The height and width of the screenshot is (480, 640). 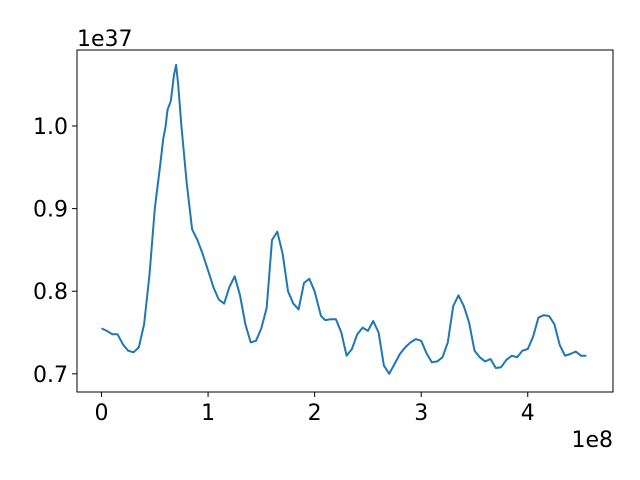 What do you see at coordinates (421, 413) in the screenshot?
I see `x-tick-label: 3` at bounding box center [421, 413].